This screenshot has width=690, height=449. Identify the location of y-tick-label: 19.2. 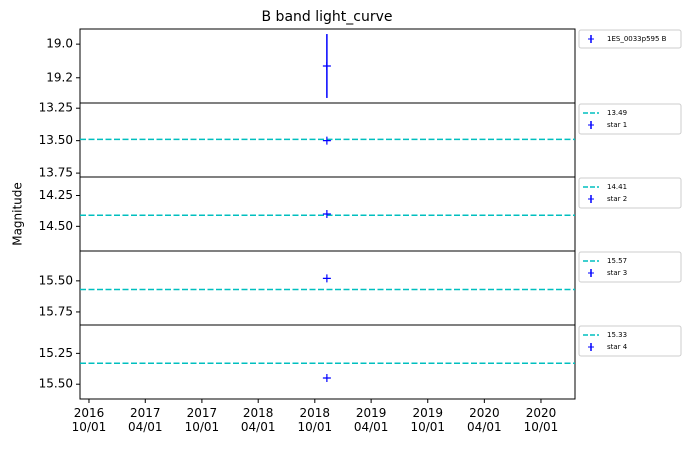
(59, 77).